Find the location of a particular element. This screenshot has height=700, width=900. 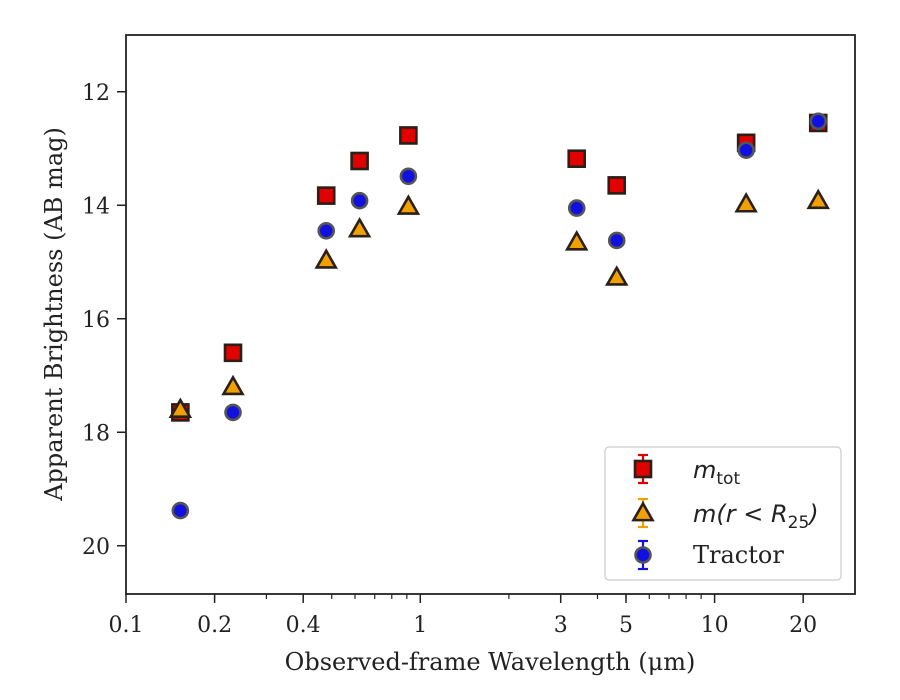

x-tick-label: 0.2 is located at coordinates (214, 625).